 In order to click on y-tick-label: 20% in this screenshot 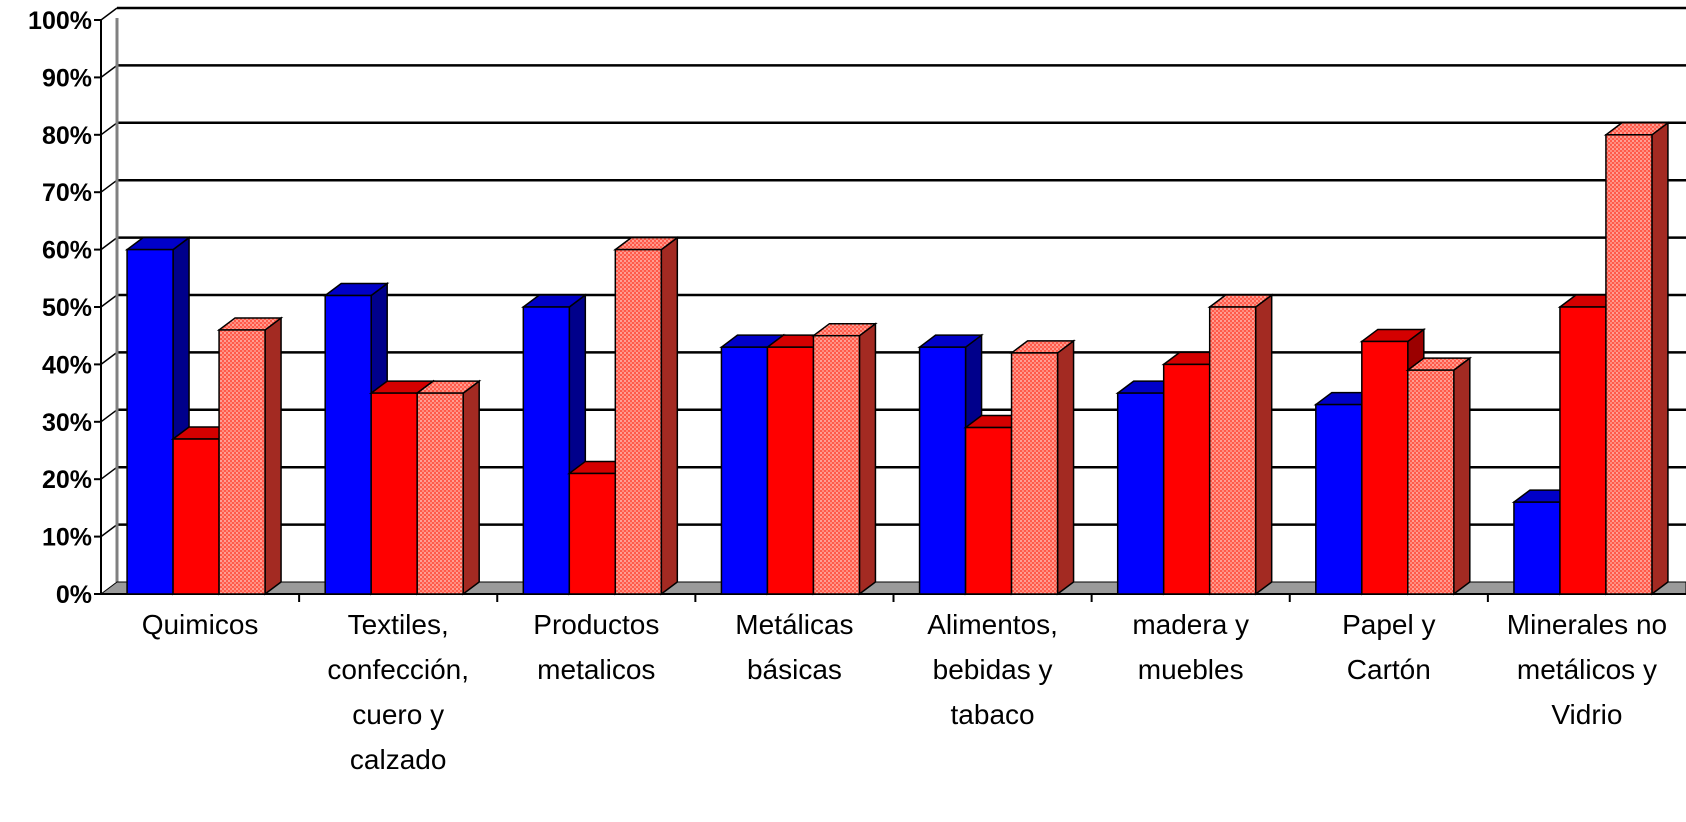, I will do `click(67, 480)`.